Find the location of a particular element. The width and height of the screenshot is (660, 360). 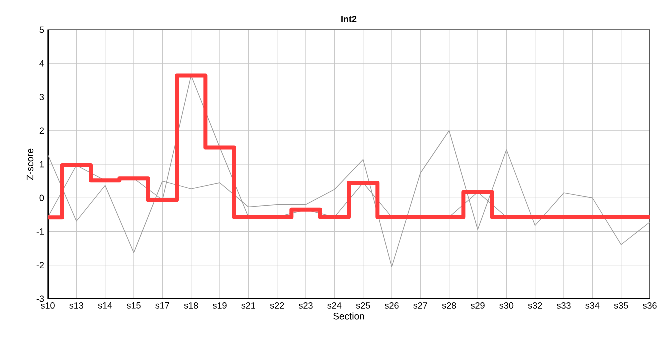

y-tick-label: -1 is located at coordinates (40, 231).